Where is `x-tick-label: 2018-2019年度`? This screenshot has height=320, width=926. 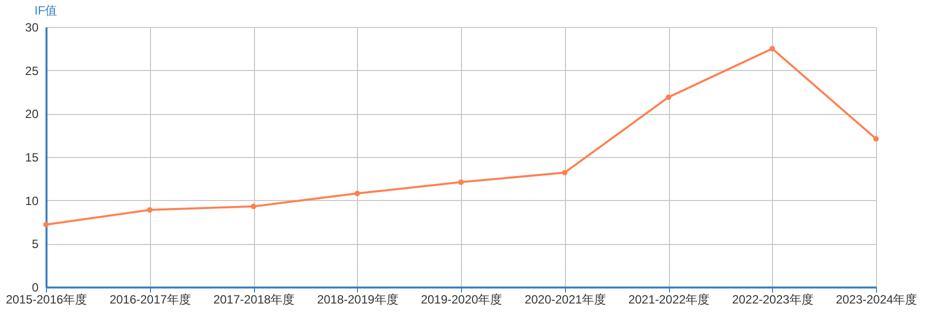 x-tick-label: 2018-2019年度 is located at coordinates (357, 299).